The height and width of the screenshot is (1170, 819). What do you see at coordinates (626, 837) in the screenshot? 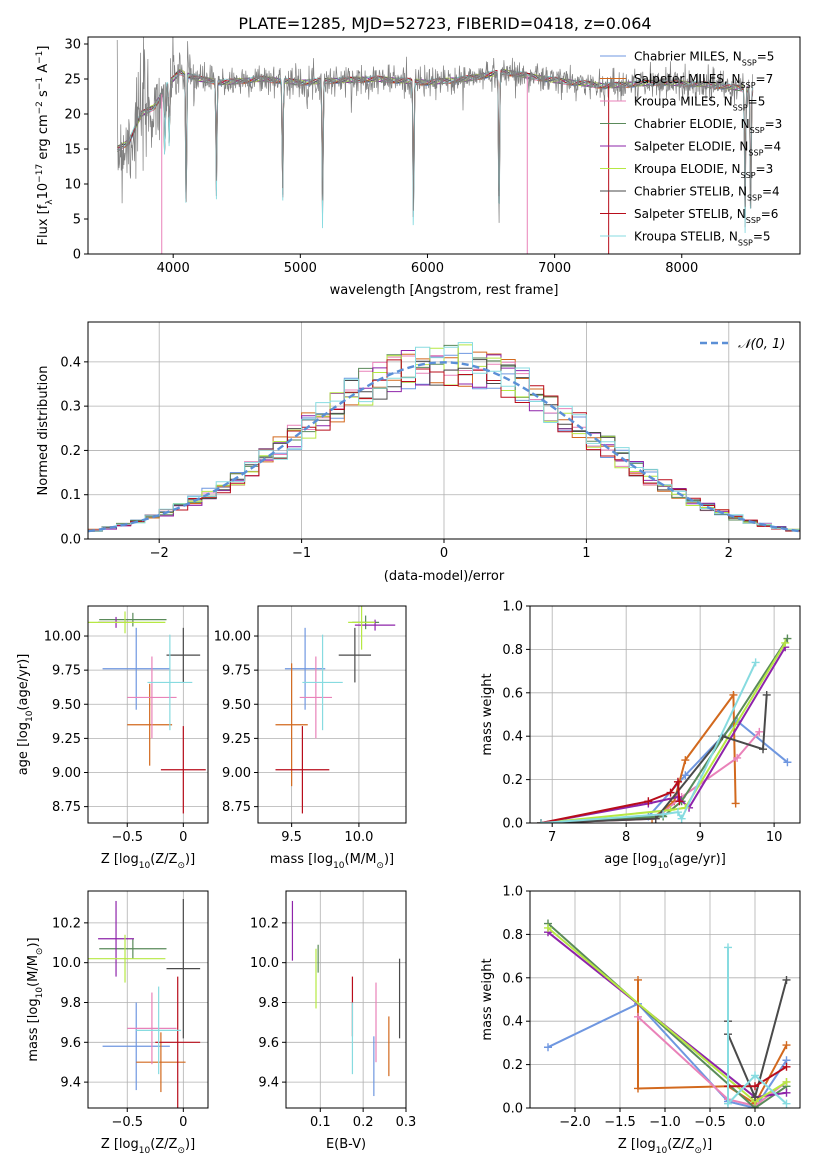
I see `x-tick-label: 8` at bounding box center [626, 837].